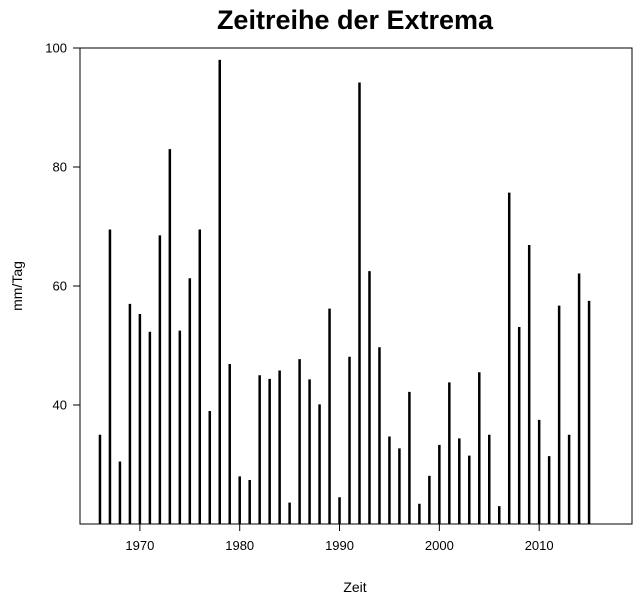 This screenshot has height=600, width=640. Describe the element at coordinates (139, 545) in the screenshot. I see `x-tick-label-1970: 1970` at that location.